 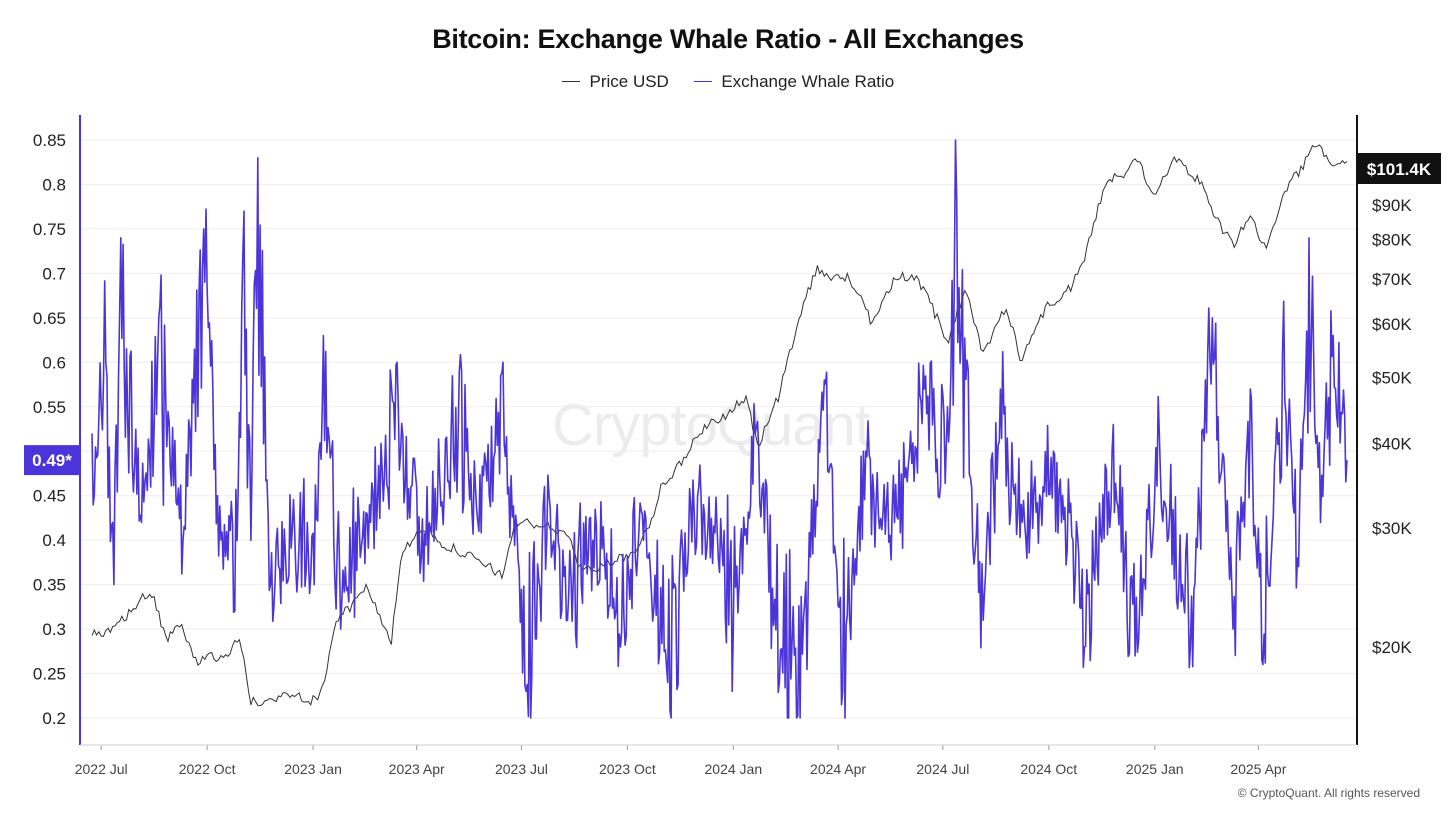 I want to click on y-left-tick-label: 0.2, so click(x=54, y=718).